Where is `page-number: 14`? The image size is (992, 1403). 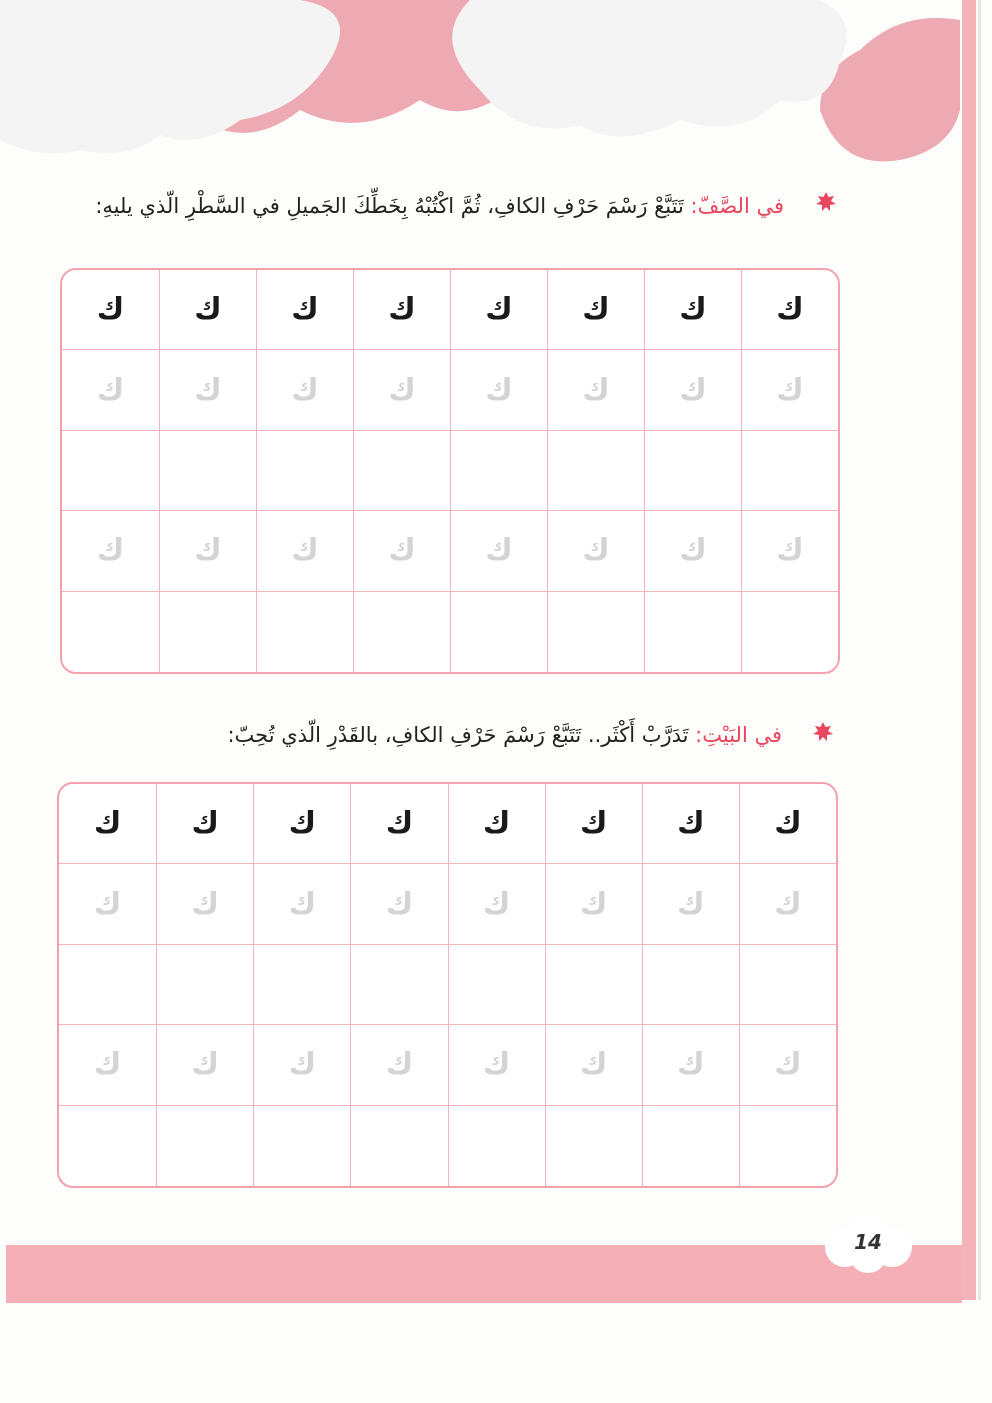 page-number: 14 is located at coordinates (868, 1242).